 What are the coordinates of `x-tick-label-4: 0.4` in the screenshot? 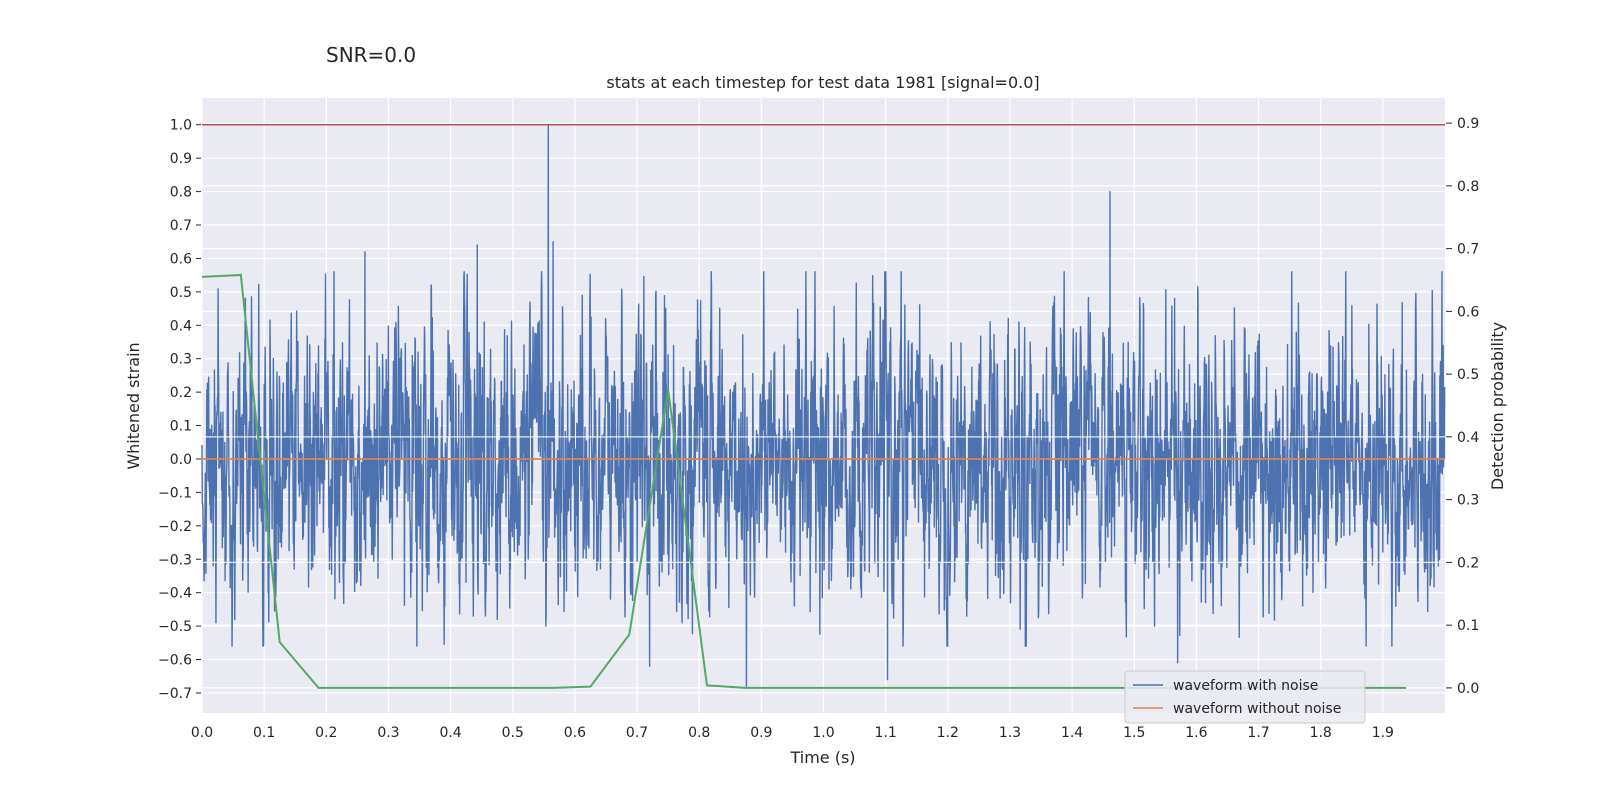 It's located at (450, 733).